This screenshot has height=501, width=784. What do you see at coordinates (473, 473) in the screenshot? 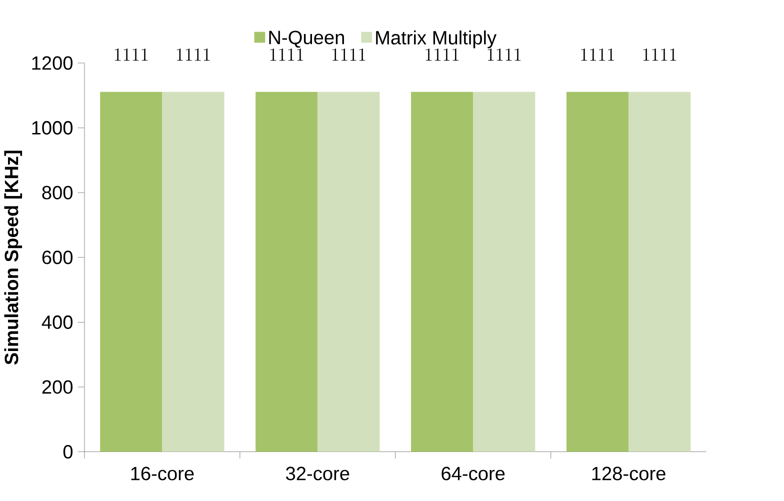
I see `x-tick-label: 64-core` at bounding box center [473, 473].